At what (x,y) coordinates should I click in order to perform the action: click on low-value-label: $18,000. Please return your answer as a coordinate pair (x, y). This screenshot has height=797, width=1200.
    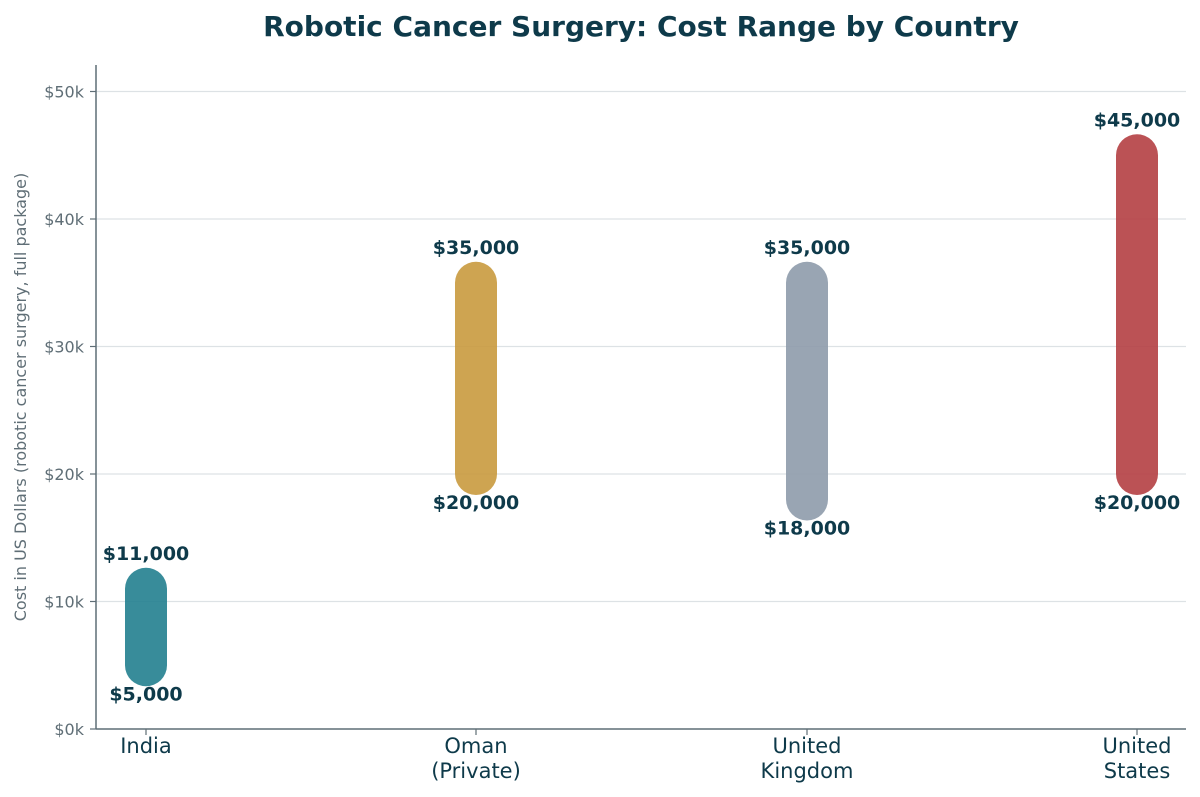
    Looking at the image, I should click on (807, 529).